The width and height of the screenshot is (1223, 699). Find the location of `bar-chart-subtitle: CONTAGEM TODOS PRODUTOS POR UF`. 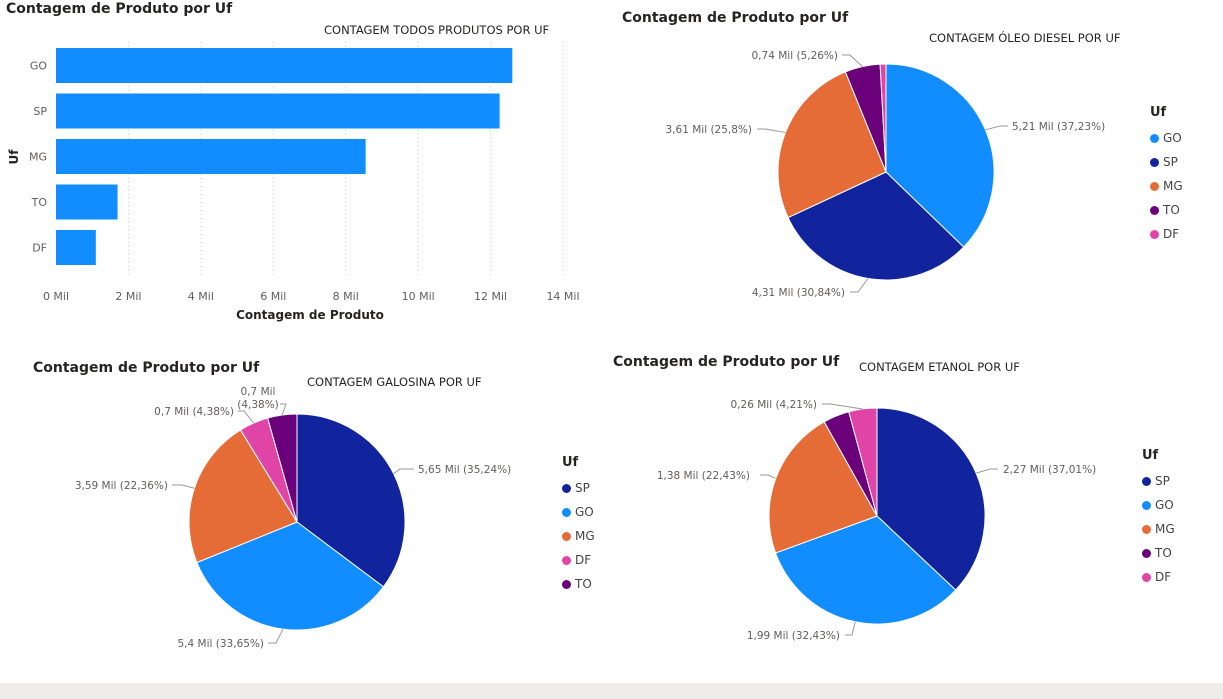

bar-chart-subtitle: CONTAGEM TODOS PRODUTOS POR UF is located at coordinates (437, 30).